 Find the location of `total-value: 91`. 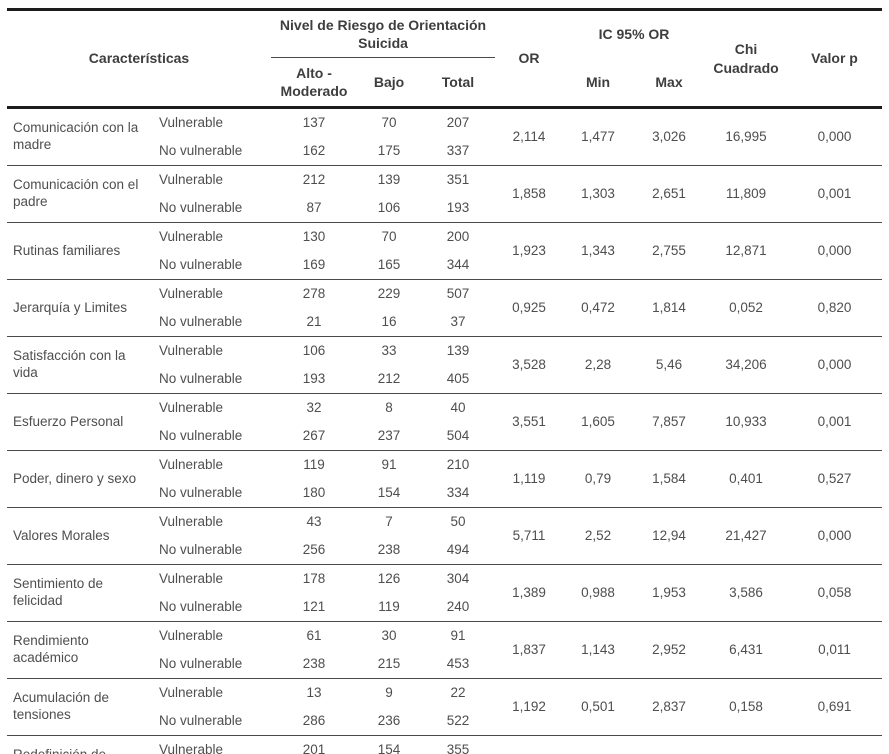

total-value: 91 is located at coordinates (458, 635).